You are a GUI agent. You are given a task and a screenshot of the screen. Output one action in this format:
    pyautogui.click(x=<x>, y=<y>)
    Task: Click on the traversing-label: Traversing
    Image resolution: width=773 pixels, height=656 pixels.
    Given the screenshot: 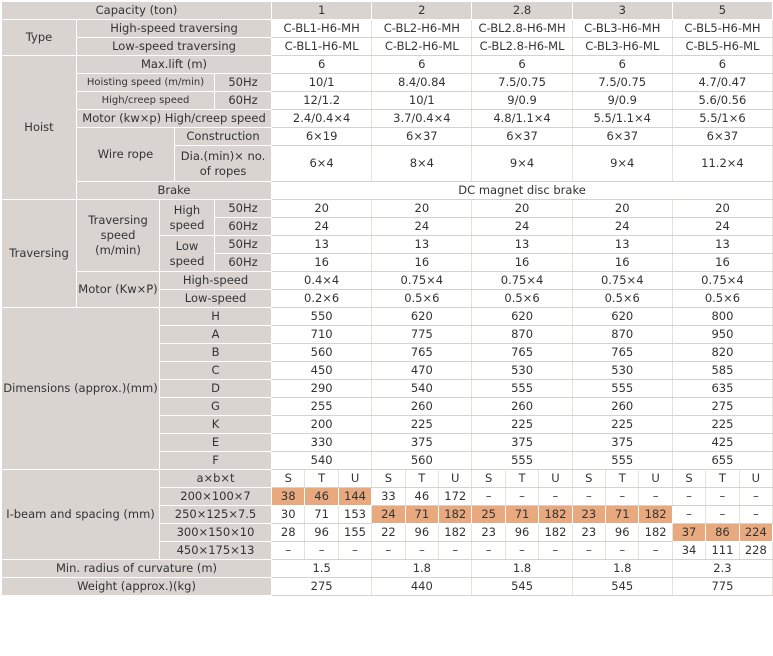 What is the action you would take?
    pyautogui.click(x=39, y=253)
    